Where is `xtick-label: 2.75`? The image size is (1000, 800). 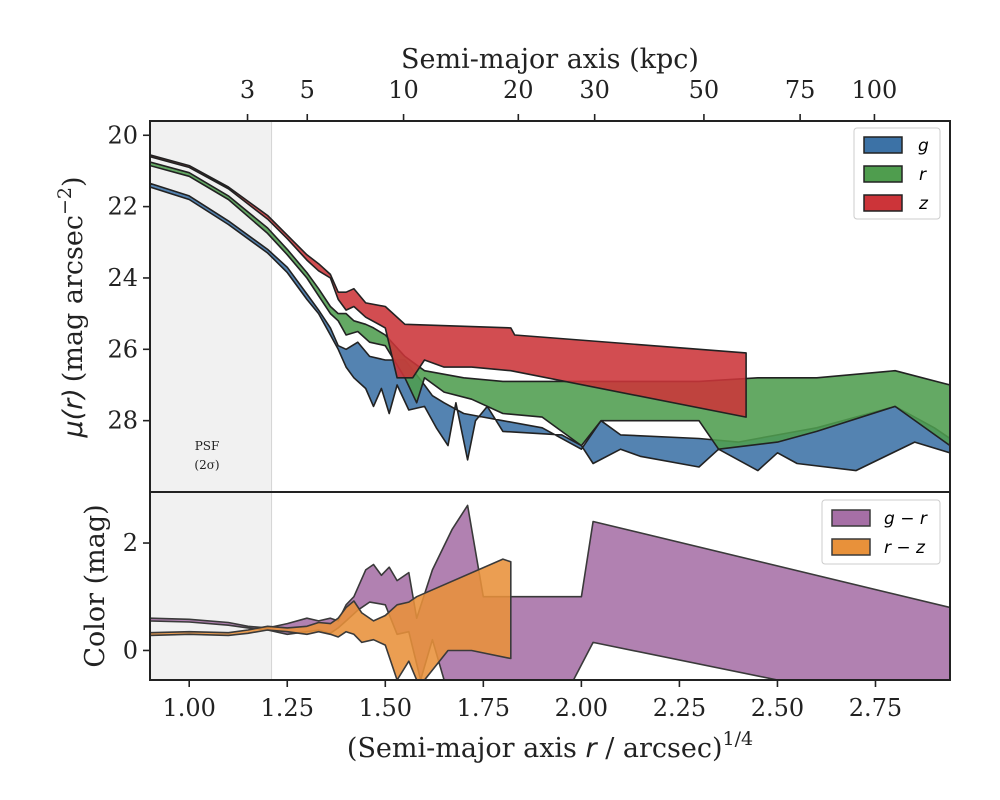 xtick-label: 2.75 is located at coordinates (875, 708).